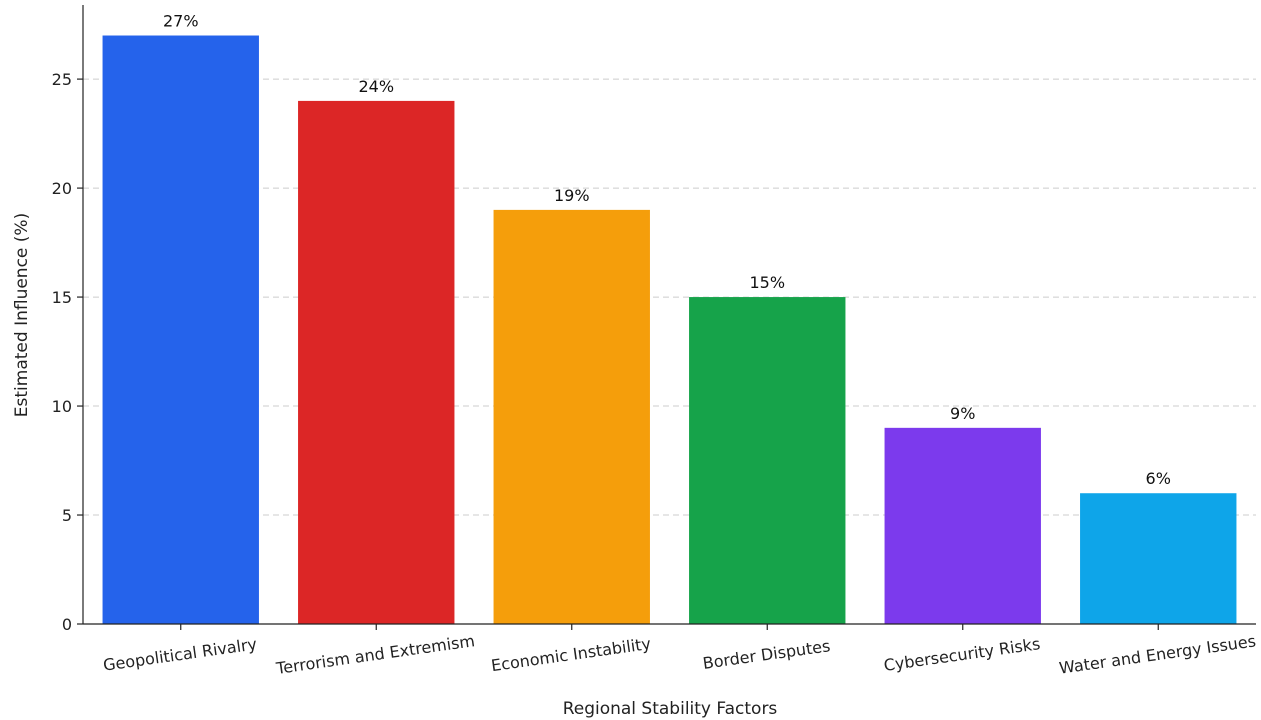 Image resolution: width=1261 pixels, height=720 pixels. I want to click on x-axis-label: Regional Stability Factors, so click(670, 709).